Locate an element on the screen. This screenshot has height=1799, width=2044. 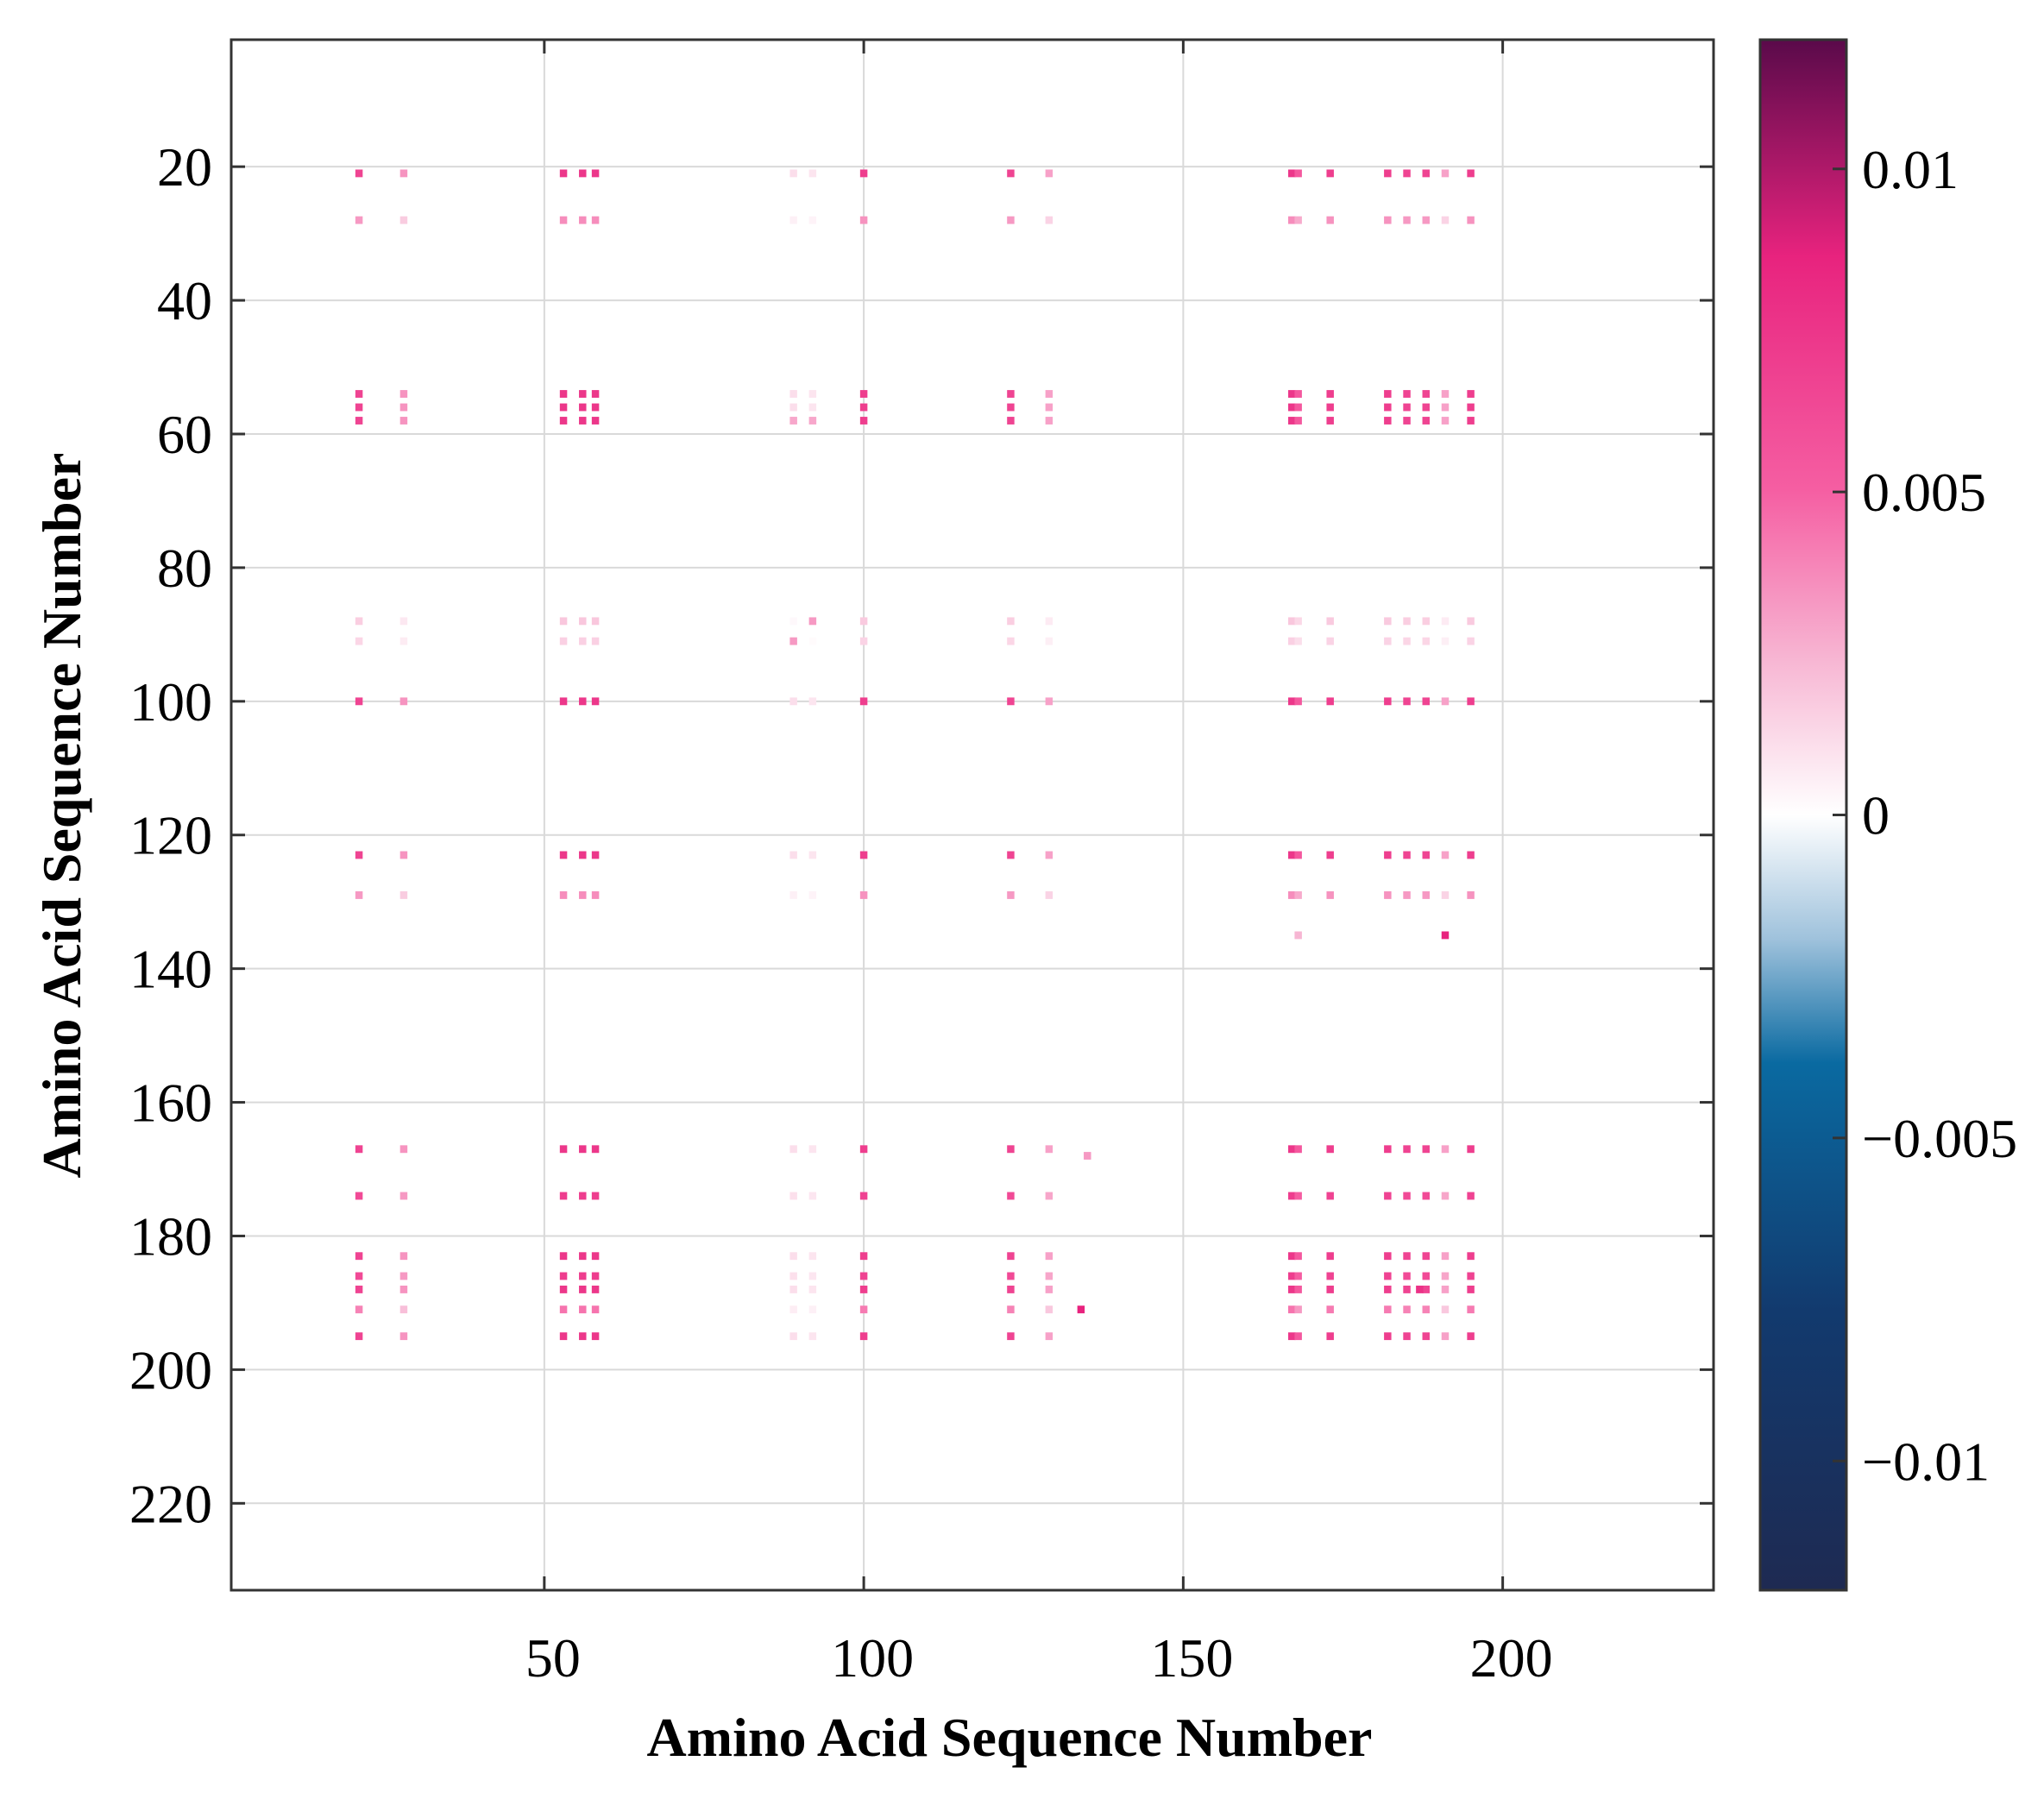
y-tick-label: 220 is located at coordinates (170, 1504).